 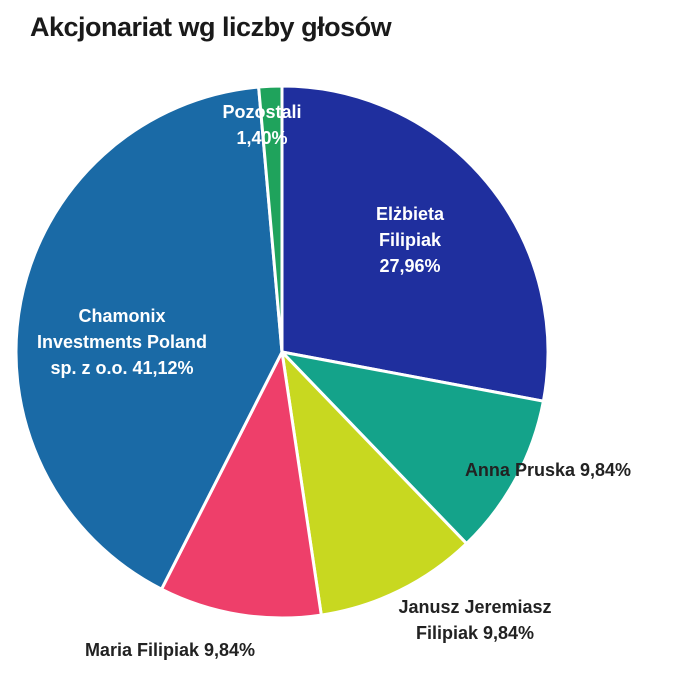 I want to click on category-name: Maria Filipiak, so click(x=141, y=650).